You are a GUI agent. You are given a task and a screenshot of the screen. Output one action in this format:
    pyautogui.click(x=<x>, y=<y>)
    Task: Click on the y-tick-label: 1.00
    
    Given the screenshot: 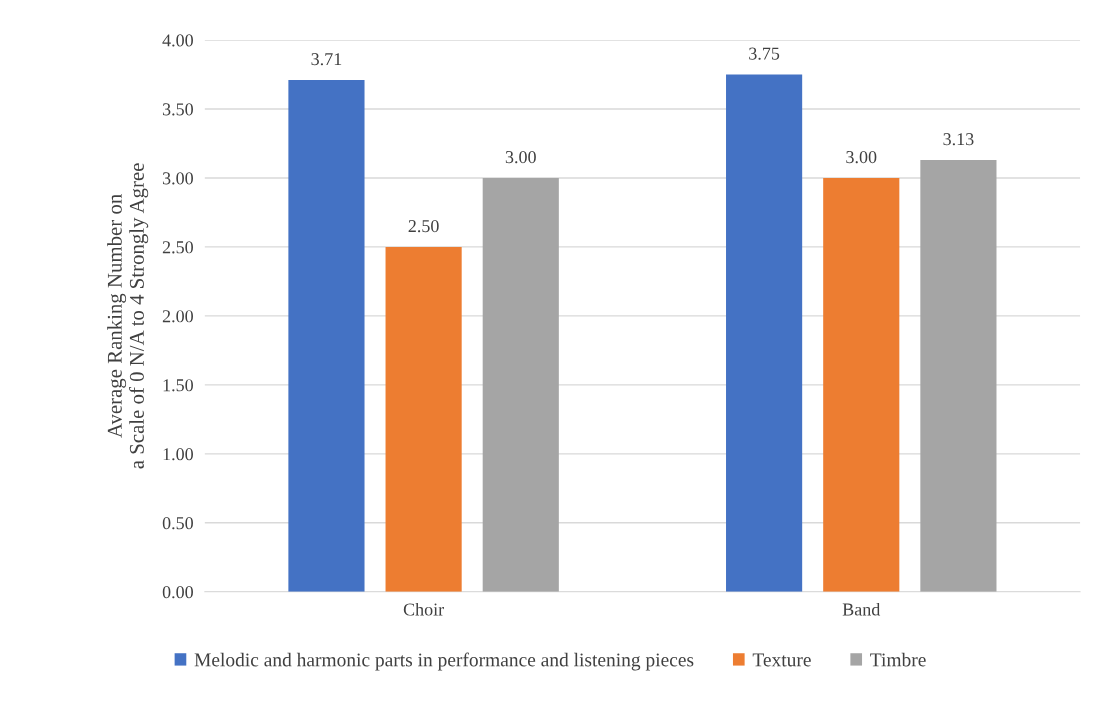 What is the action you would take?
    pyautogui.click(x=178, y=454)
    